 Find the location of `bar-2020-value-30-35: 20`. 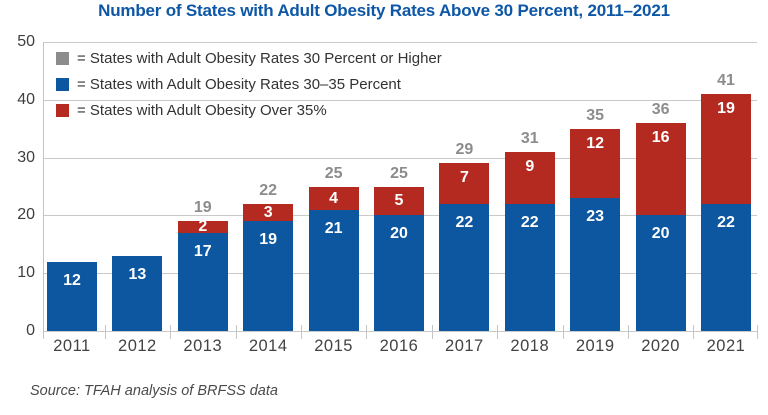

bar-2020-value-30-35: 20 is located at coordinates (660, 234).